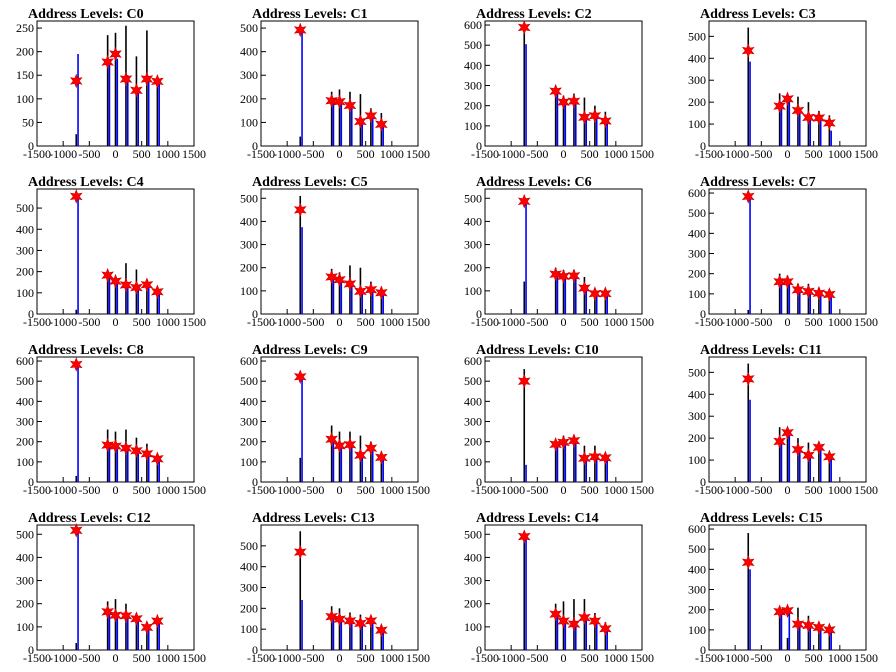  What do you see at coordinates (31, 650) in the screenshot?
I see `y-tick-label: 0` at bounding box center [31, 650].